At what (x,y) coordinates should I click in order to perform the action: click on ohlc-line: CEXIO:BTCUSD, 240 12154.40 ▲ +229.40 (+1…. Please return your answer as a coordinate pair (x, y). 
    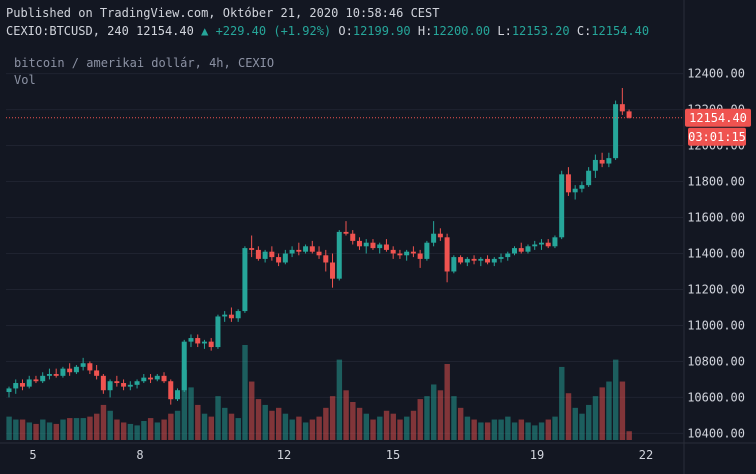
    Looking at the image, I should click on (327, 31).